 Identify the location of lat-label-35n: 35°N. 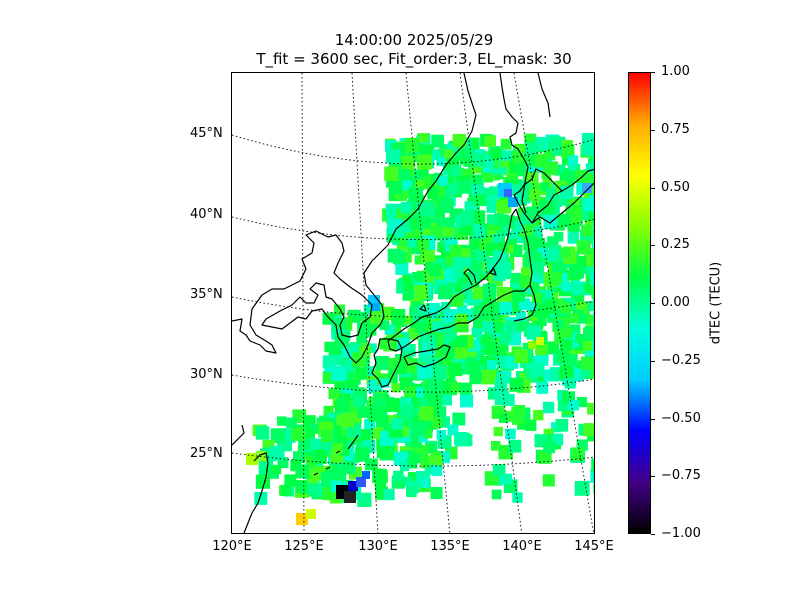
(206, 294).